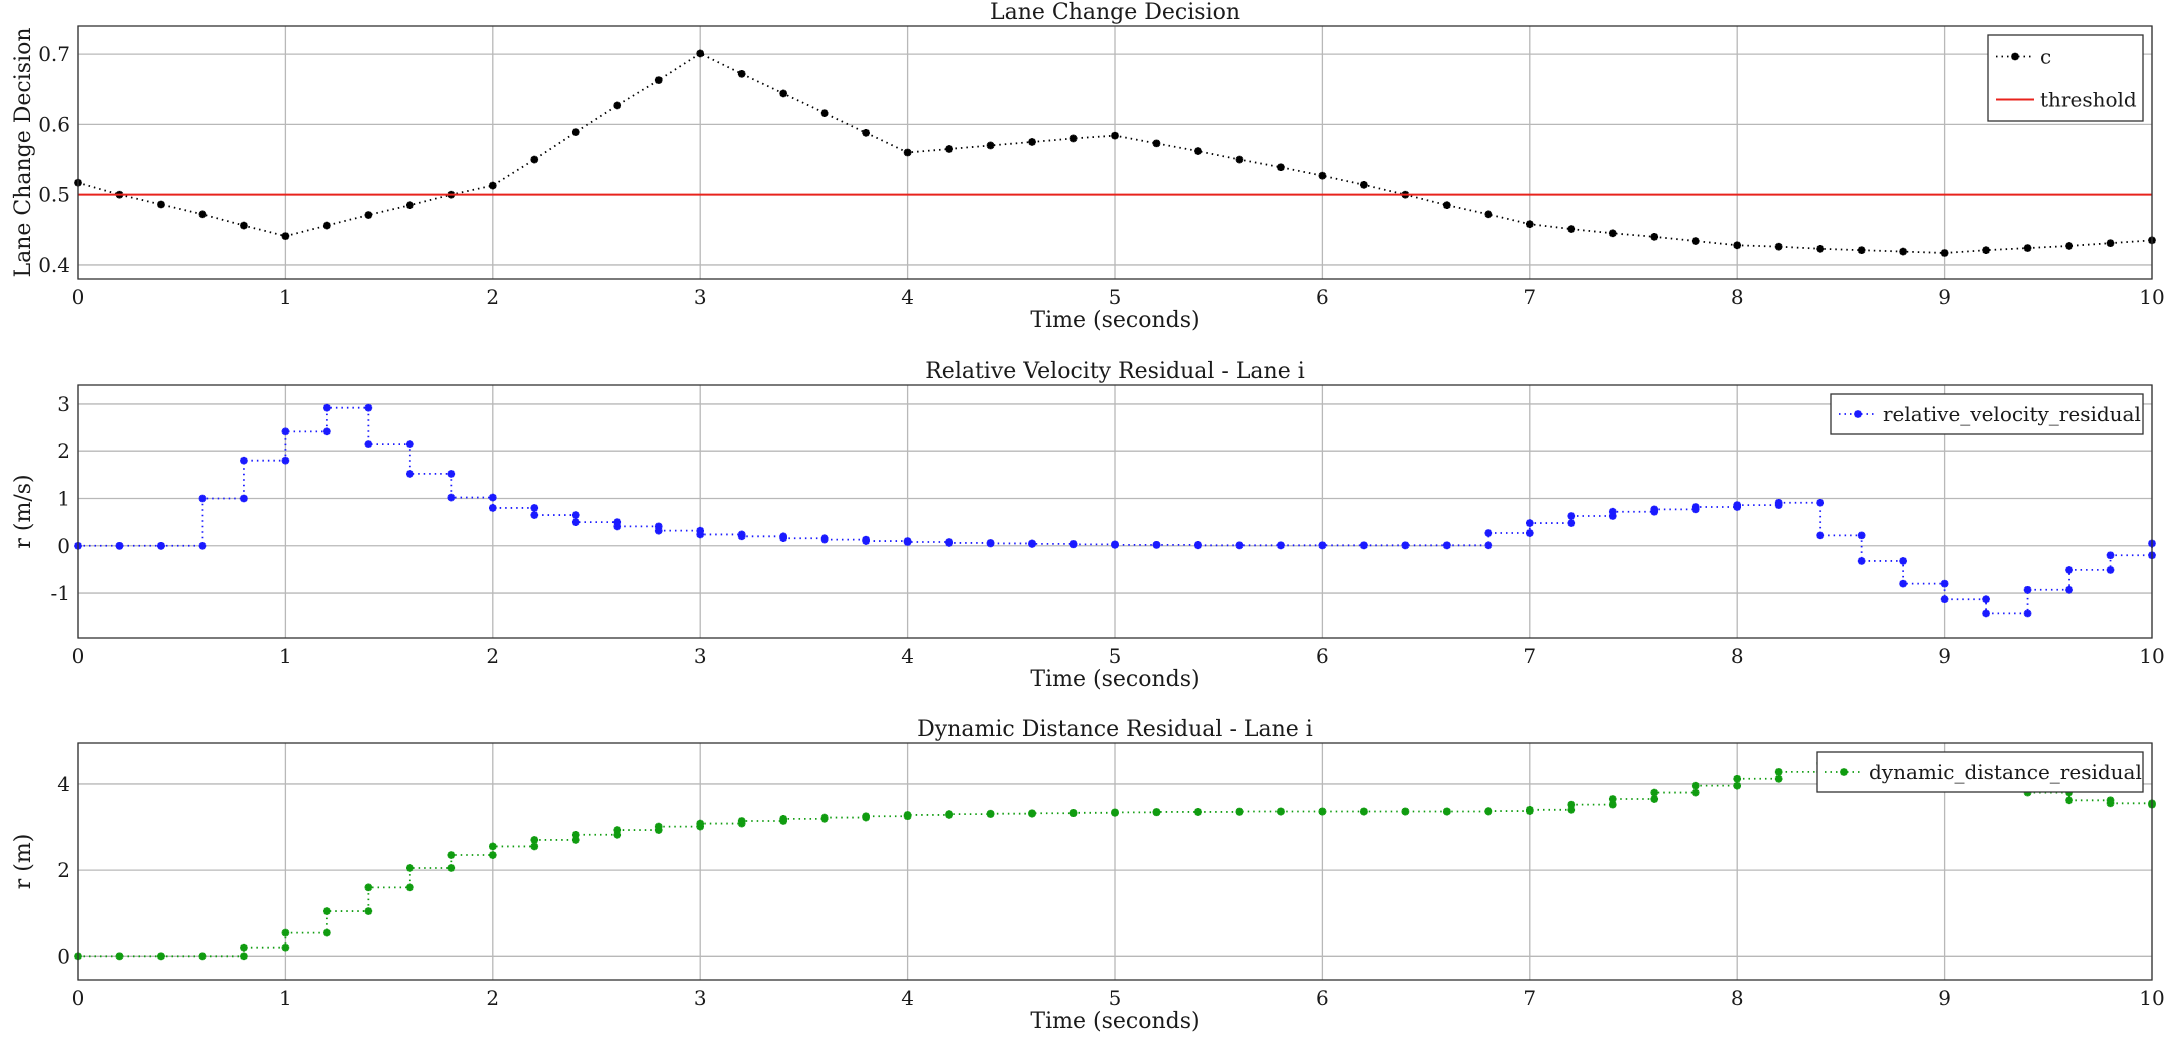 The width and height of the screenshot is (2174, 1049). Describe the element at coordinates (2151, 656) in the screenshot. I see `x-tick-label: 10` at that location.